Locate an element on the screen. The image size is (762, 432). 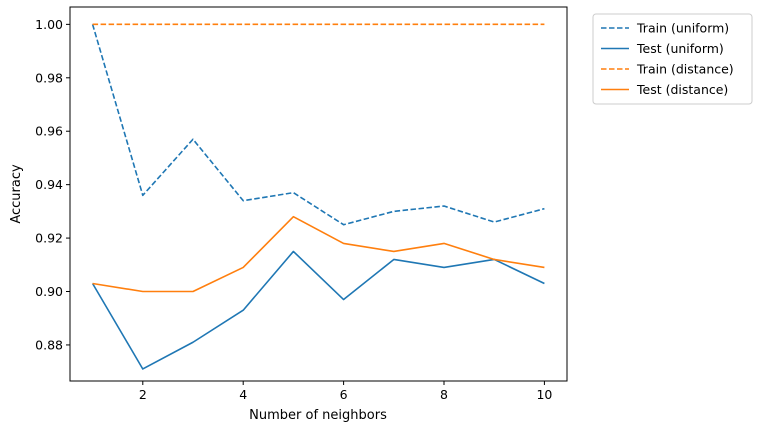
y-tick-label: 1.00 is located at coordinates (49, 24).